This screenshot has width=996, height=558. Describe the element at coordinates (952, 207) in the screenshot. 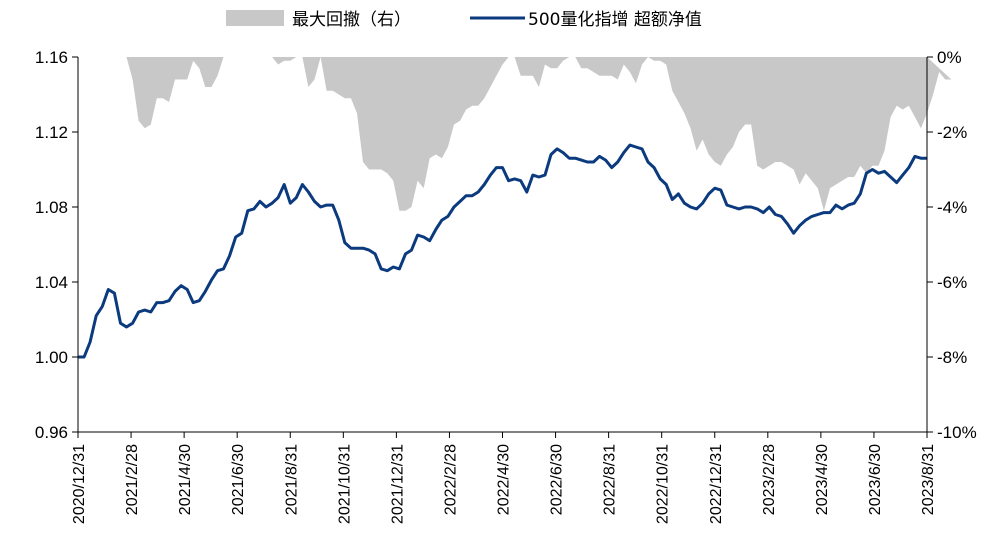

I see `y-right-tick-label: -4%` at that location.